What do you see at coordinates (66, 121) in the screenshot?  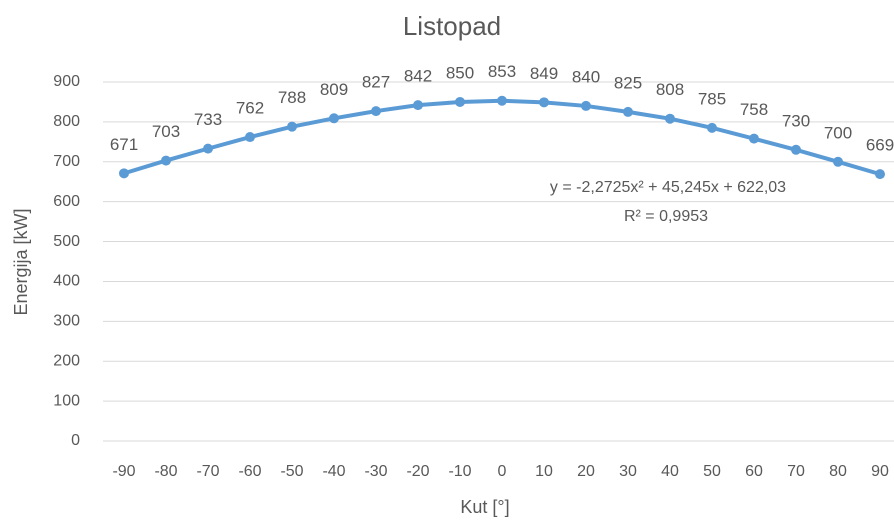 I see `y-tick-label: 800` at bounding box center [66, 121].